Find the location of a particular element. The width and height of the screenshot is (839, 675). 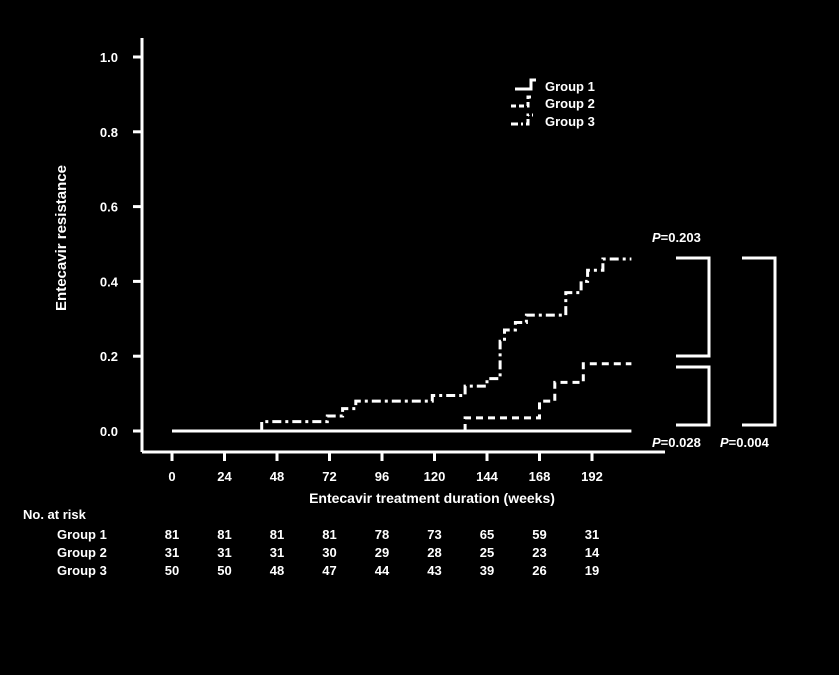

risk-row-label: Group 3 is located at coordinates (82, 570).